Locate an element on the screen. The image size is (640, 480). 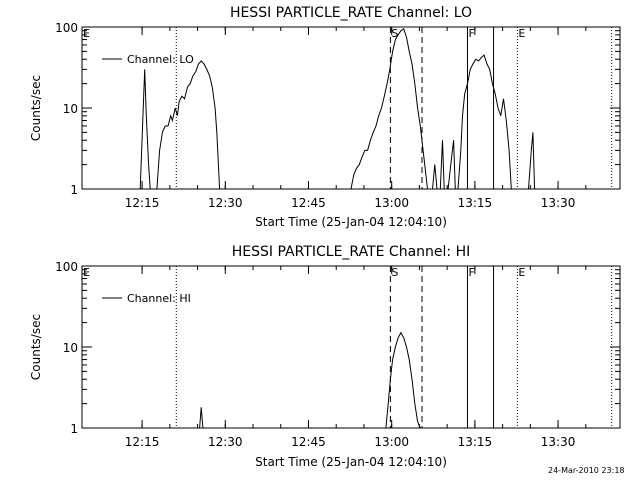
chart-title: HESSI PARTICLE_RATE Channel: LO is located at coordinates (351, 13).